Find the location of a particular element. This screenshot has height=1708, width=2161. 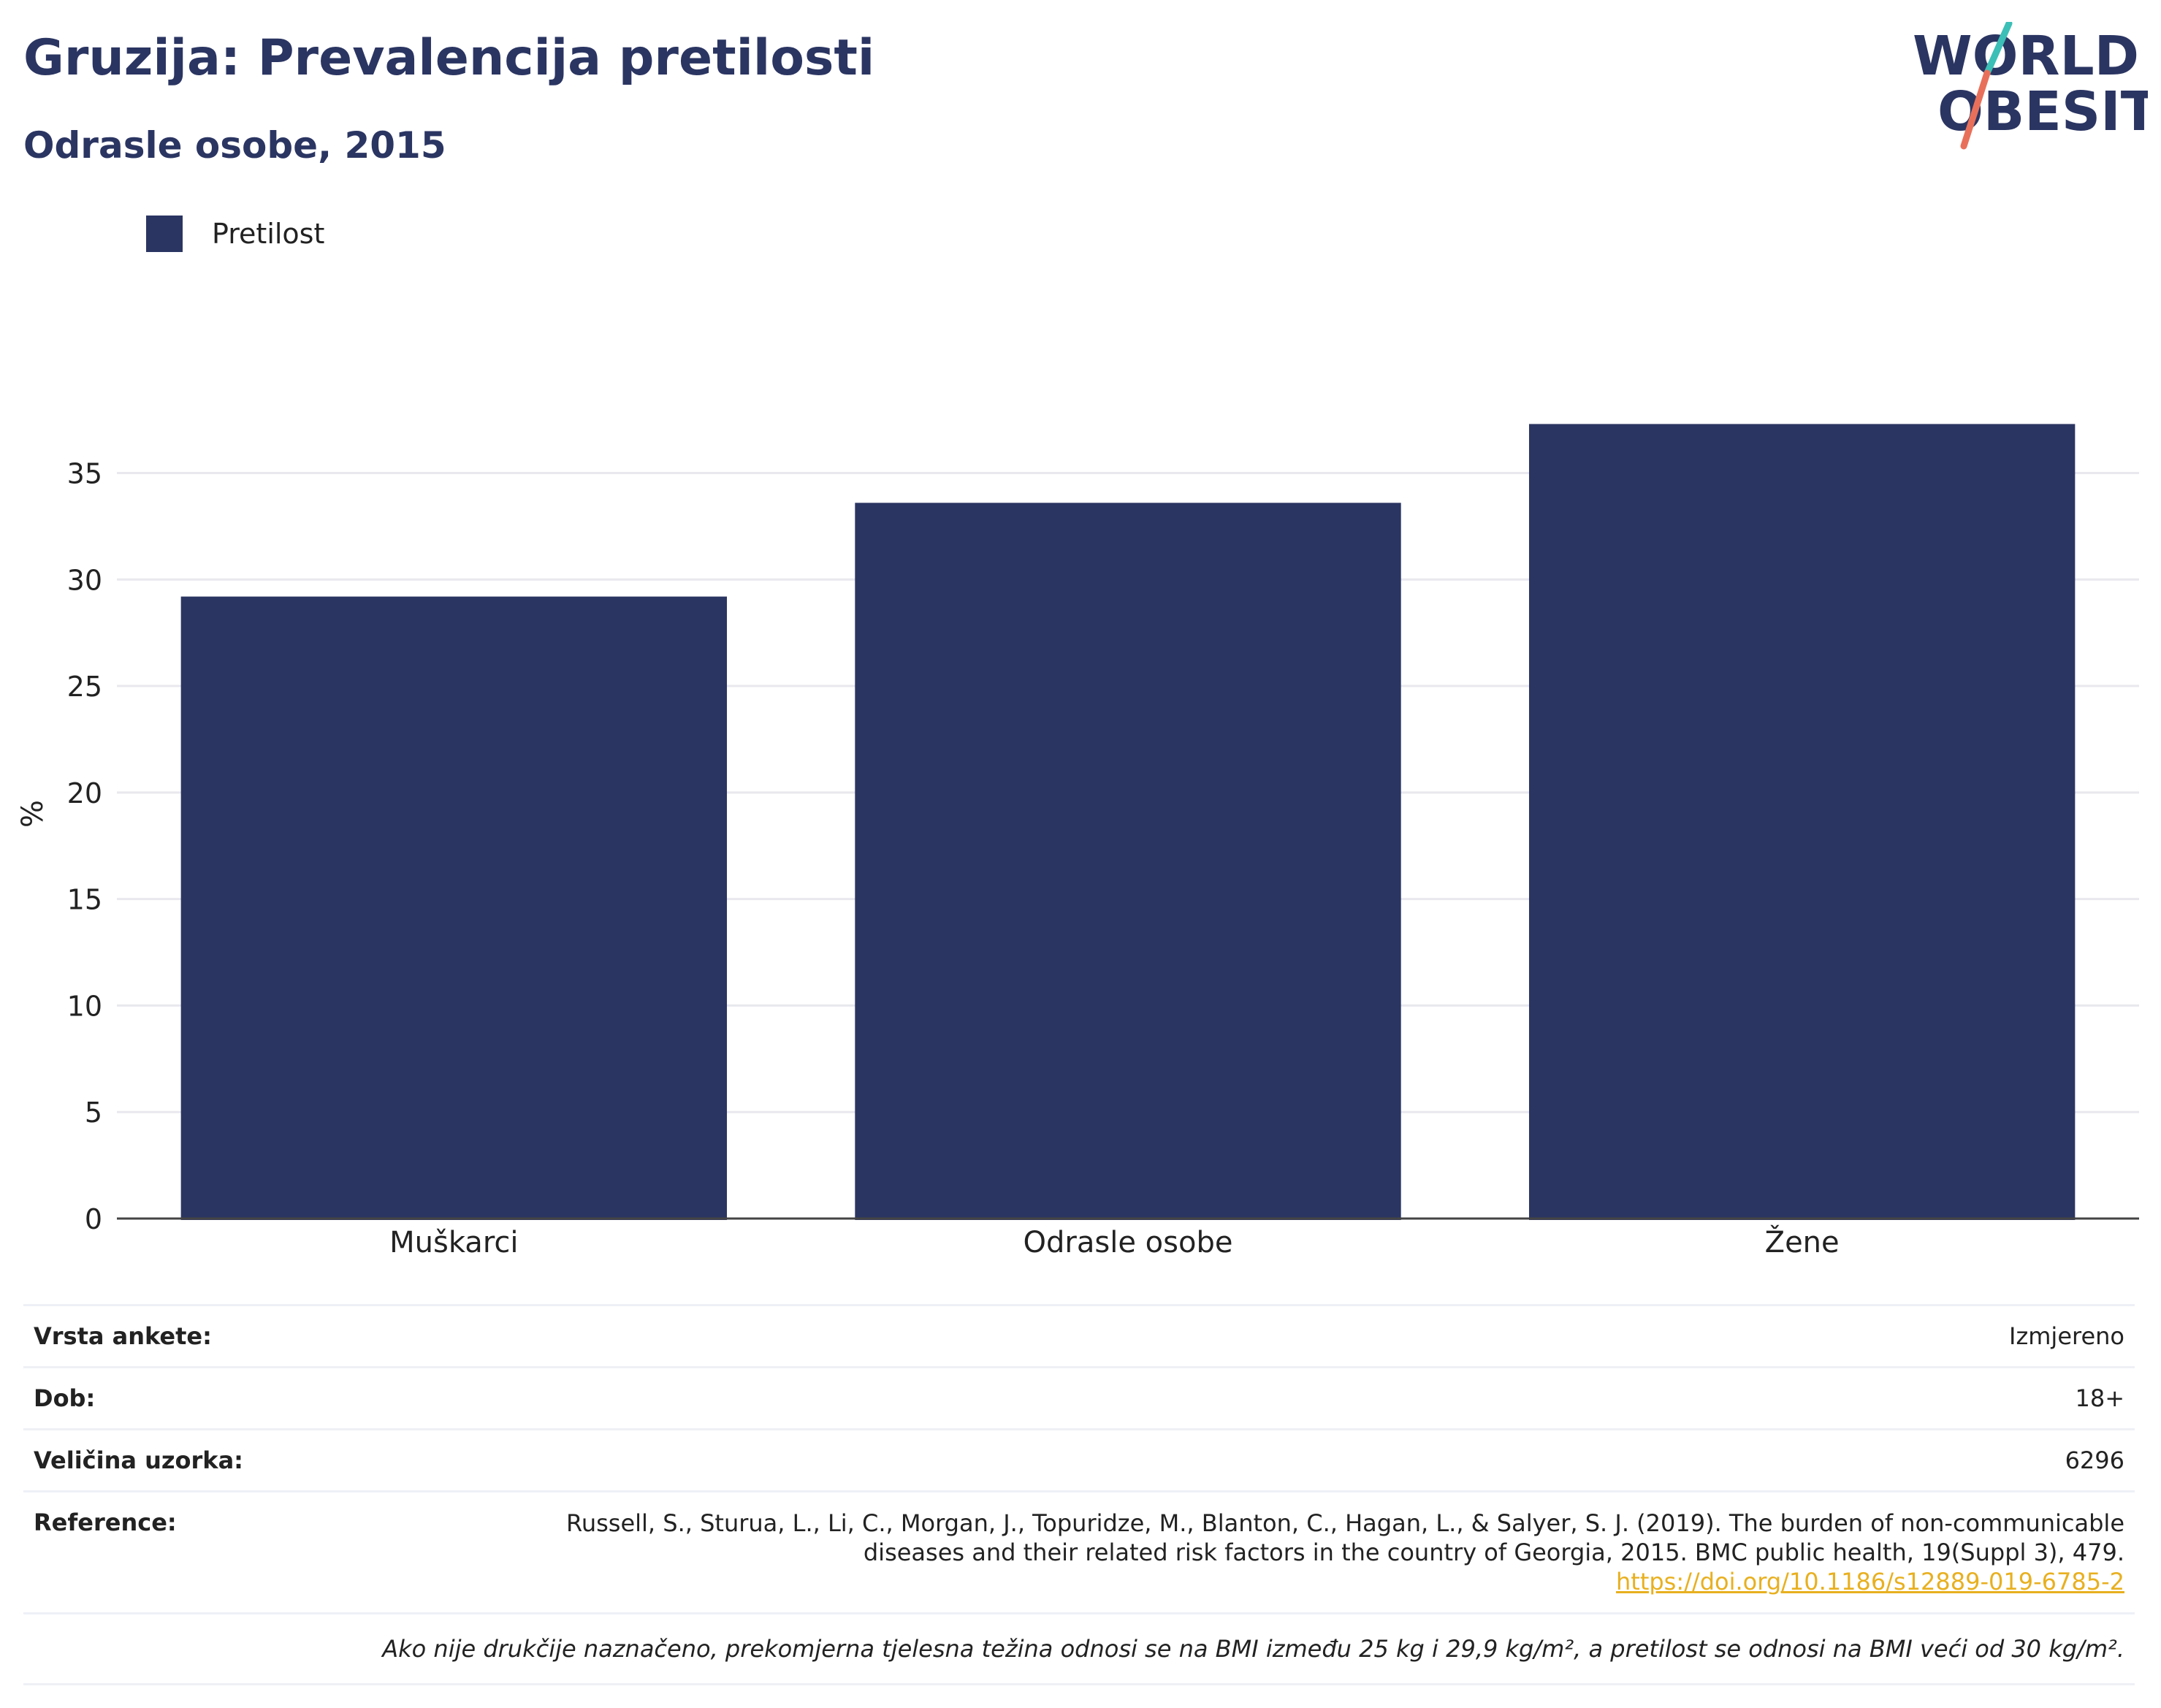

world-obesity-logo: WORLD OBESITY is located at coordinates (2031, 86).